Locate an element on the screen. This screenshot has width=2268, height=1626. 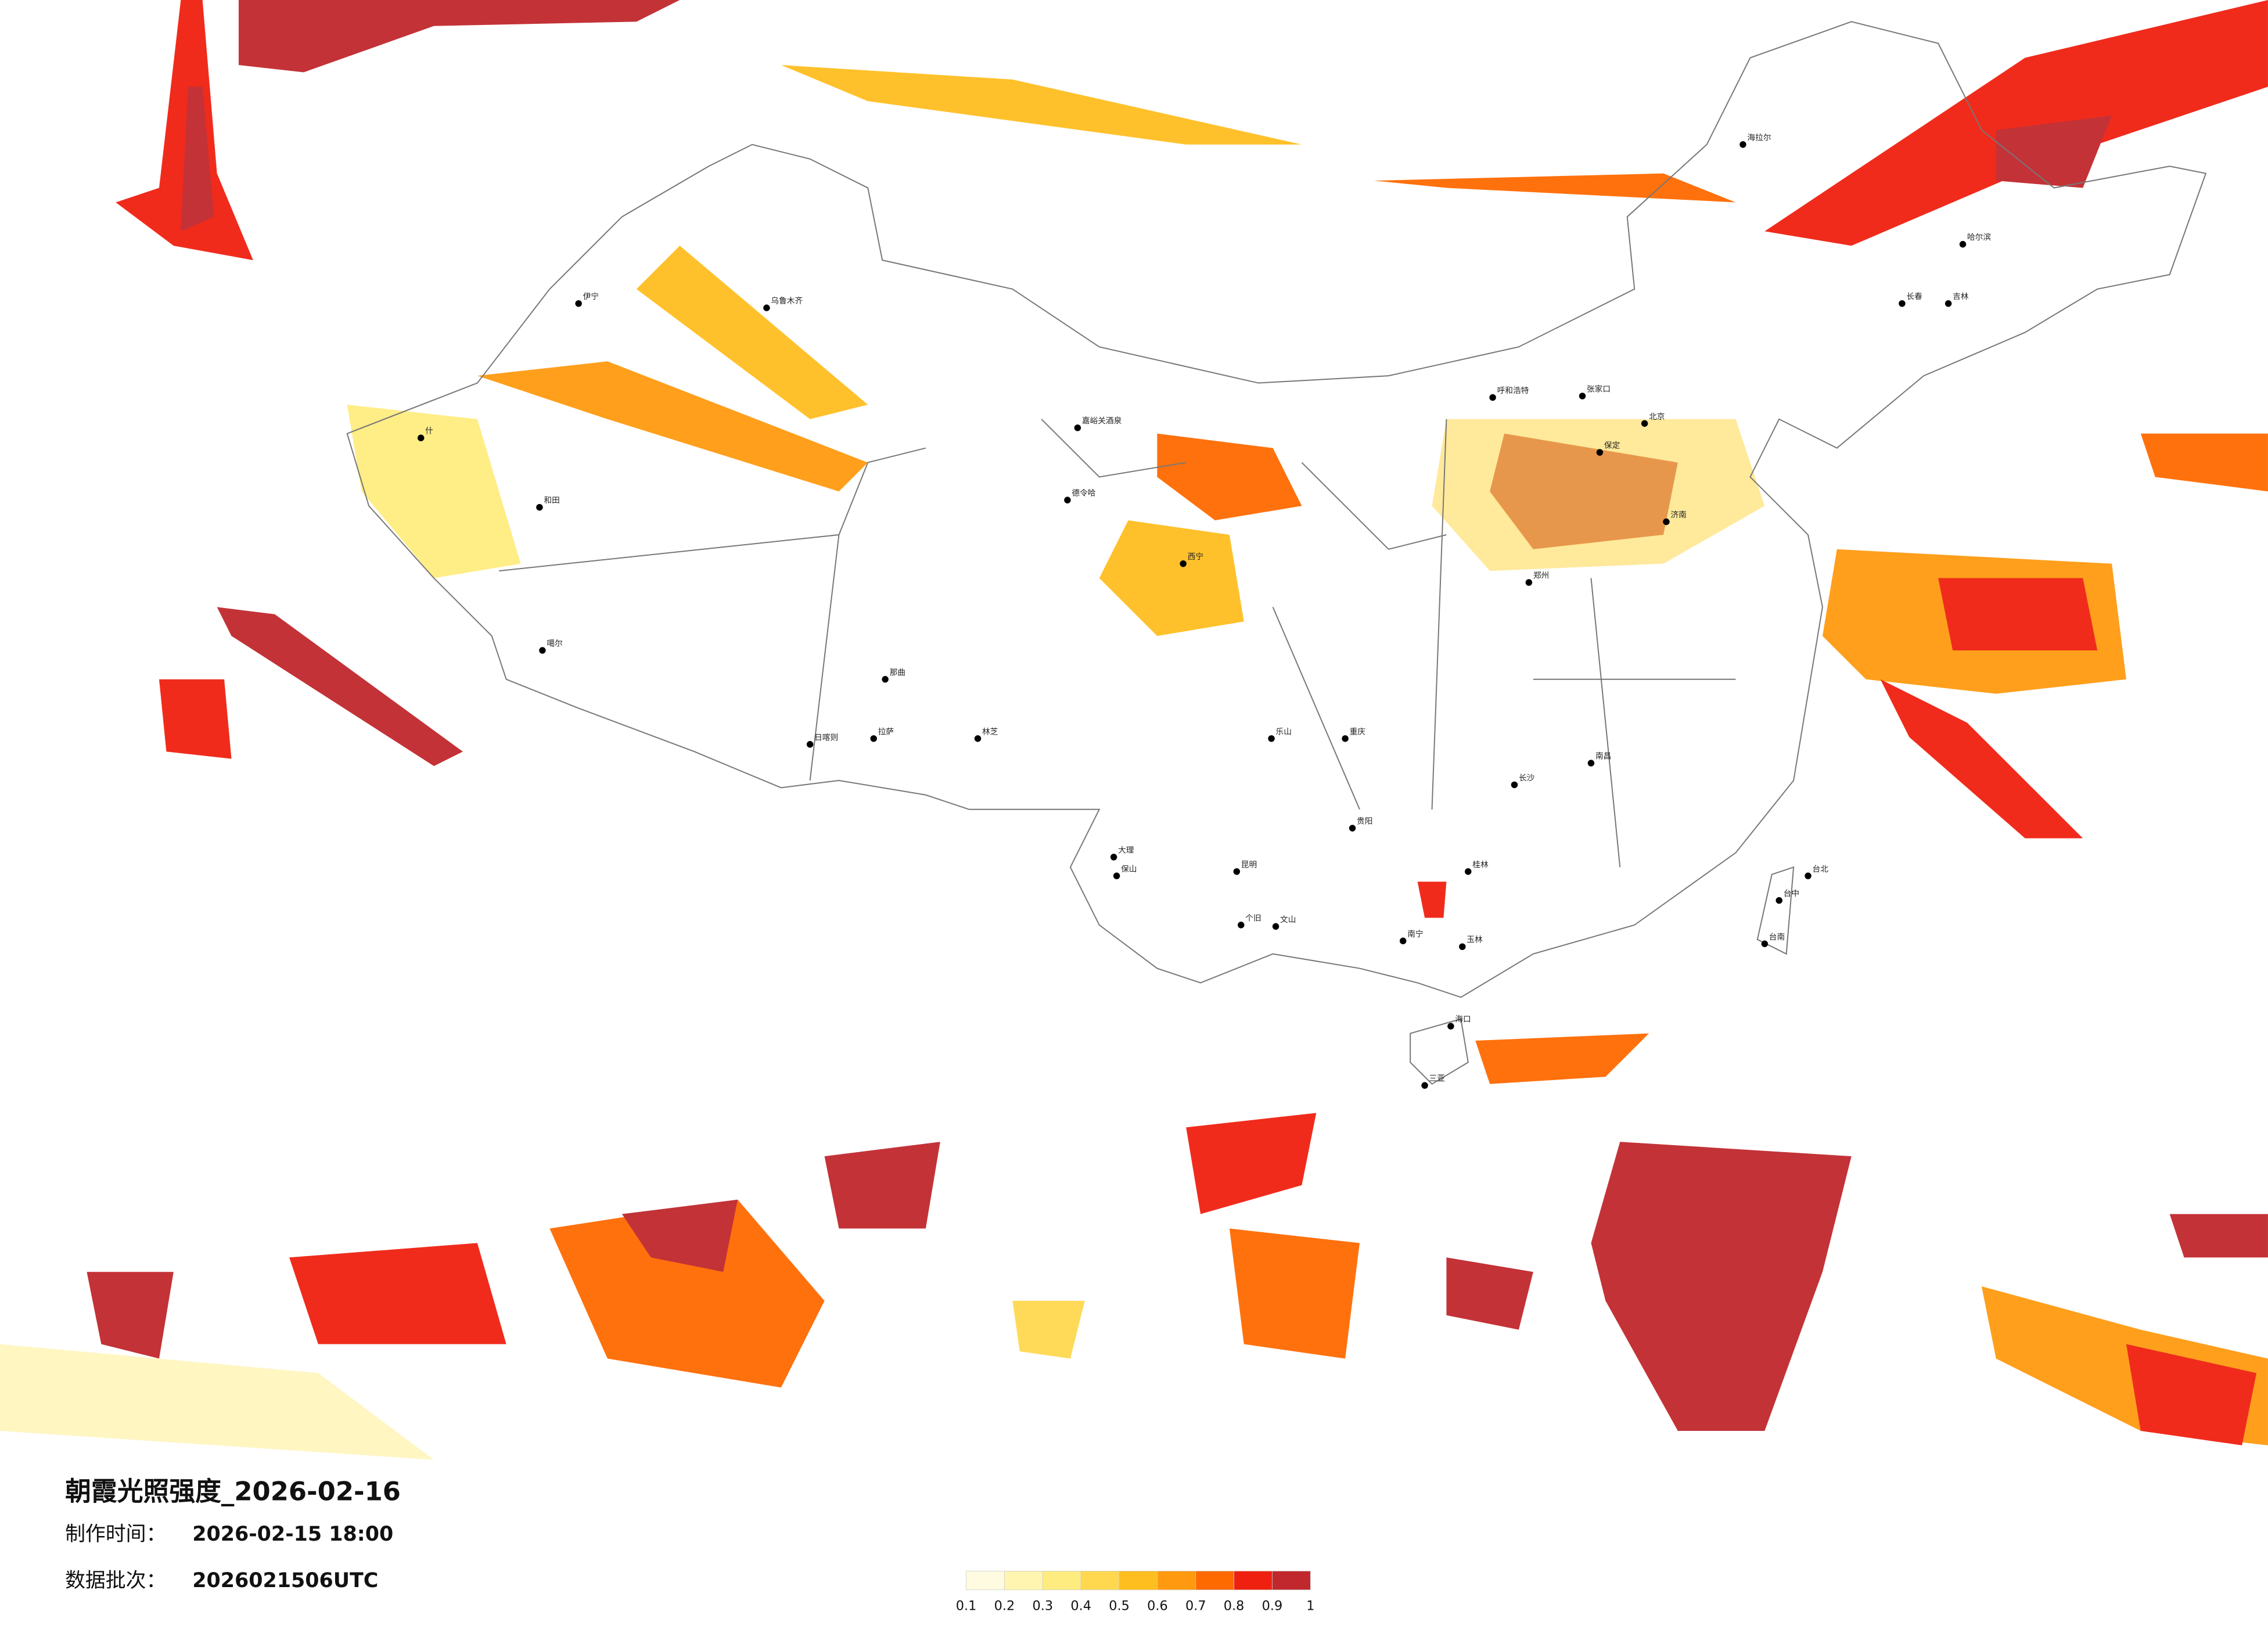
city-label: 哈尔滨 is located at coordinates (1979, 237).